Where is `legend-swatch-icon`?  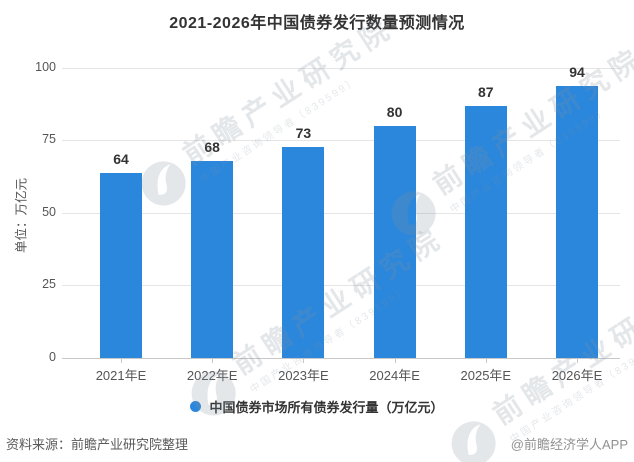
legend-swatch-icon is located at coordinates (196, 406).